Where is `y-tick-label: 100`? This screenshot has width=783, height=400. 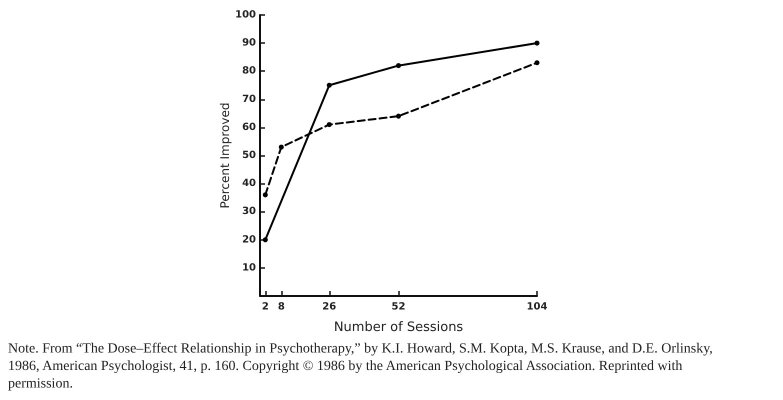 y-tick-label: 100 is located at coordinates (245, 15).